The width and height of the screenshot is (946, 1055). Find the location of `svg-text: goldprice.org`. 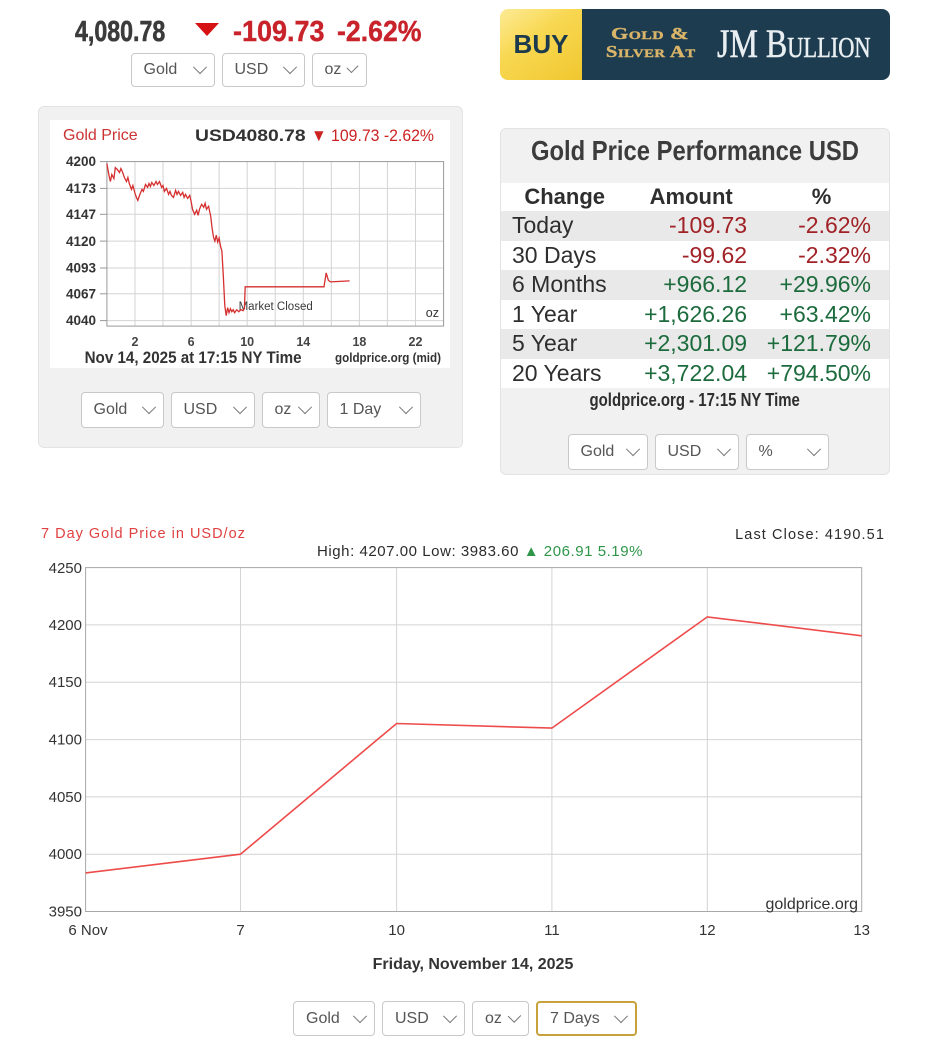

svg-text: goldprice.org is located at coordinates (812, 904).